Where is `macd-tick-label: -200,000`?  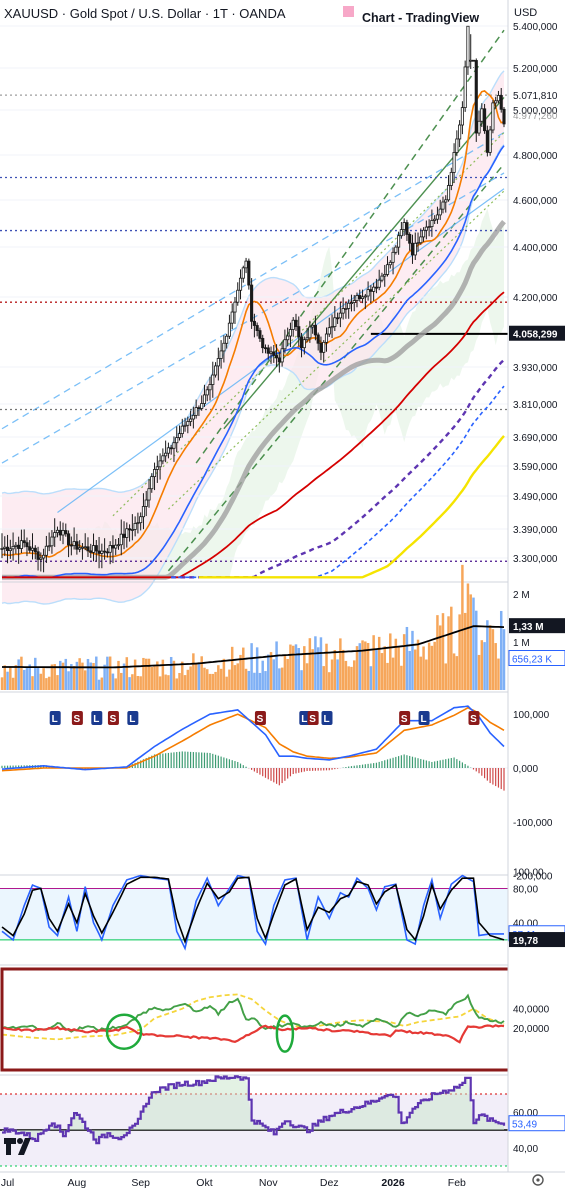
macd-tick-label: -200,000 is located at coordinates (533, 877).